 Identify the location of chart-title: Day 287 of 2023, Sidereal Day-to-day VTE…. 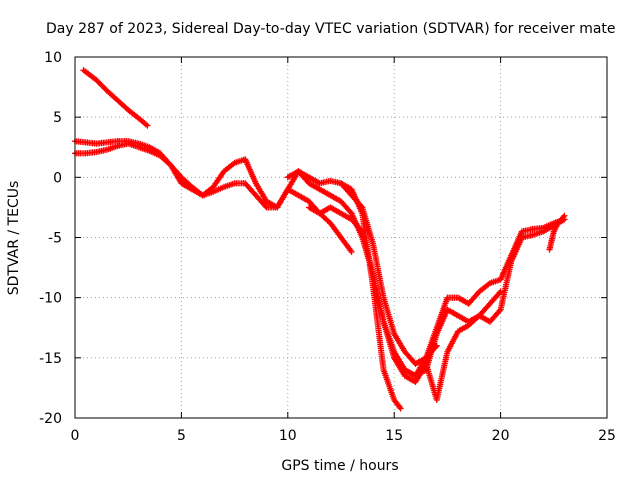
(331, 29).